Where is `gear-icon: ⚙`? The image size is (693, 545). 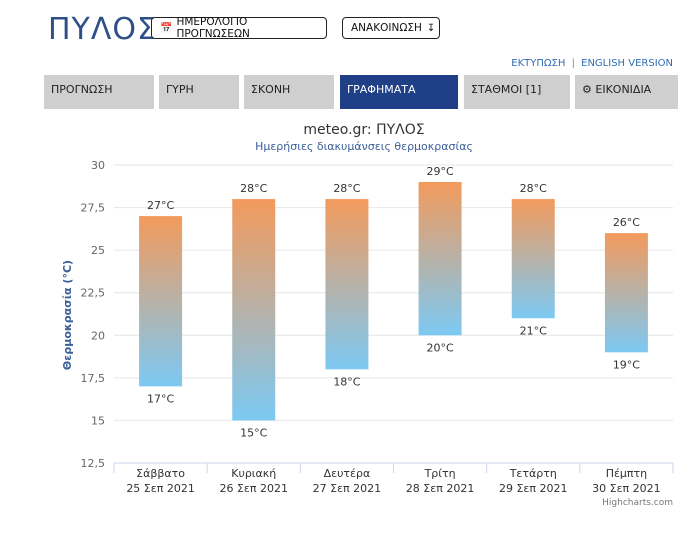
gear-icon: ⚙ is located at coordinates (587, 89).